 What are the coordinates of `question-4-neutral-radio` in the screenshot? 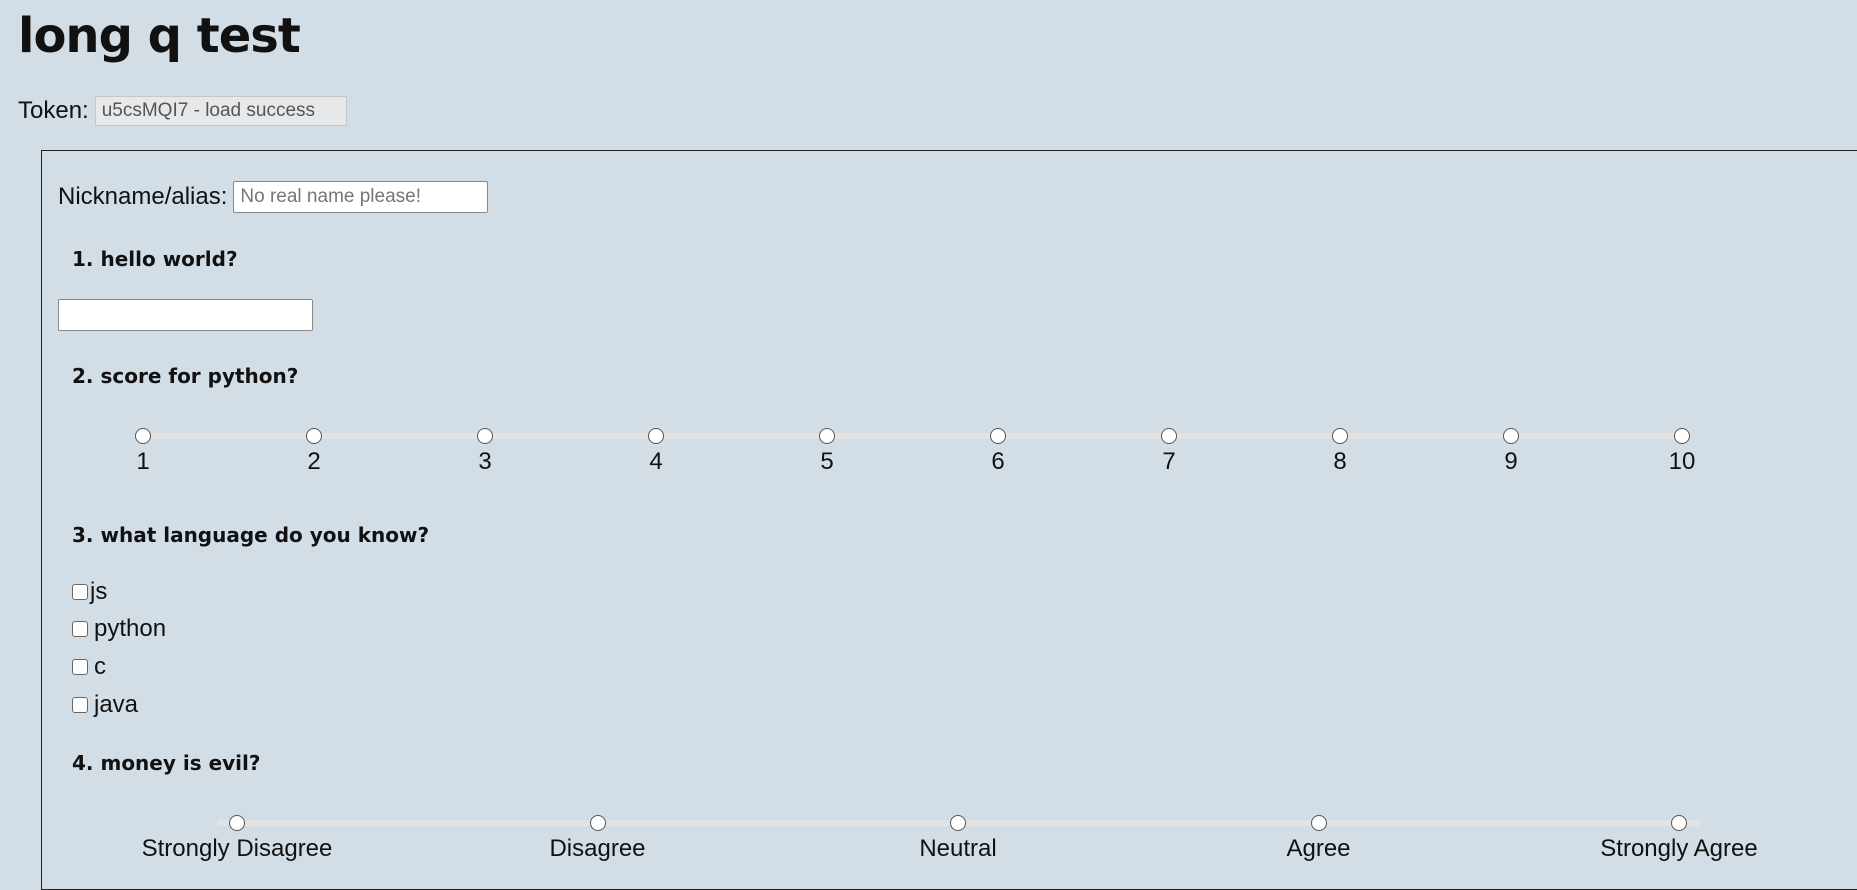 It's located at (958, 823).